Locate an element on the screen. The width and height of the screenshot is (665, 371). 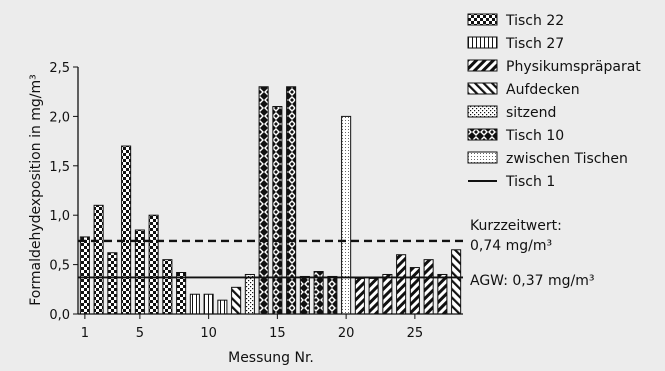
legend-label: sitzend is located at coordinates (531, 113).